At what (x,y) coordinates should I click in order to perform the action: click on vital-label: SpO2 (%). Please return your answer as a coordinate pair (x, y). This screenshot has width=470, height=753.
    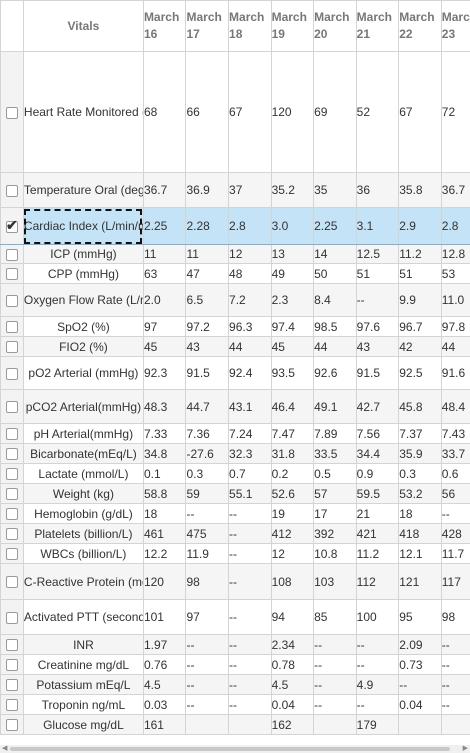
    Looking at the image, I should click on (83, 326).